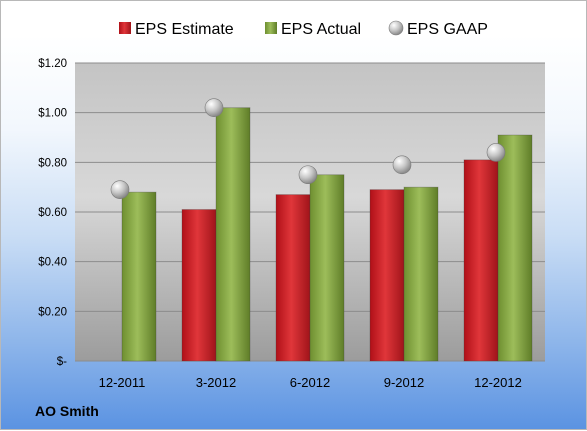 Image resolution: width=587 pixels, height=431 pixels. Describe the element at coordinates (271, 28) in the screenshot. I see `legend-swatch-eps-actual` at that location.